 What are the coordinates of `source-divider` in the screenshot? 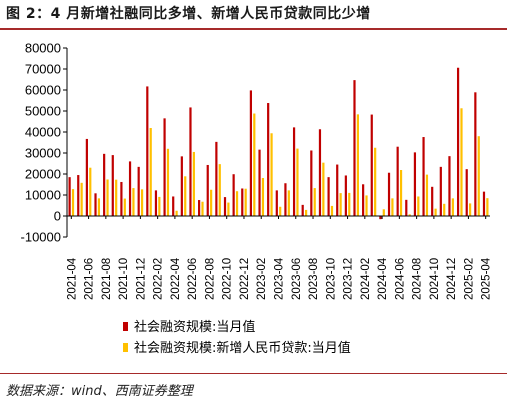 It's located at (253, 373).